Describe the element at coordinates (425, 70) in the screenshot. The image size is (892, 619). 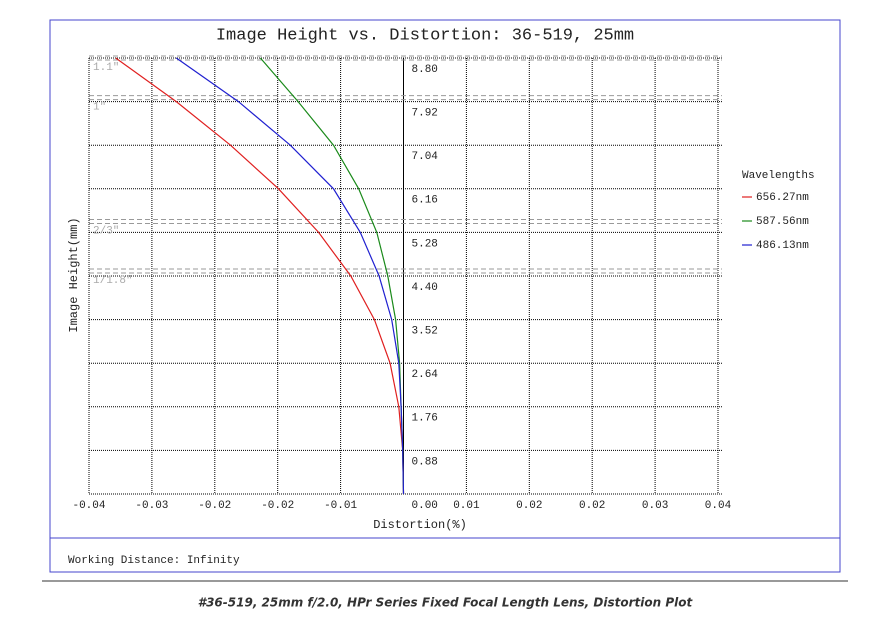
I see `y-tick-label: 8.80` at that location.